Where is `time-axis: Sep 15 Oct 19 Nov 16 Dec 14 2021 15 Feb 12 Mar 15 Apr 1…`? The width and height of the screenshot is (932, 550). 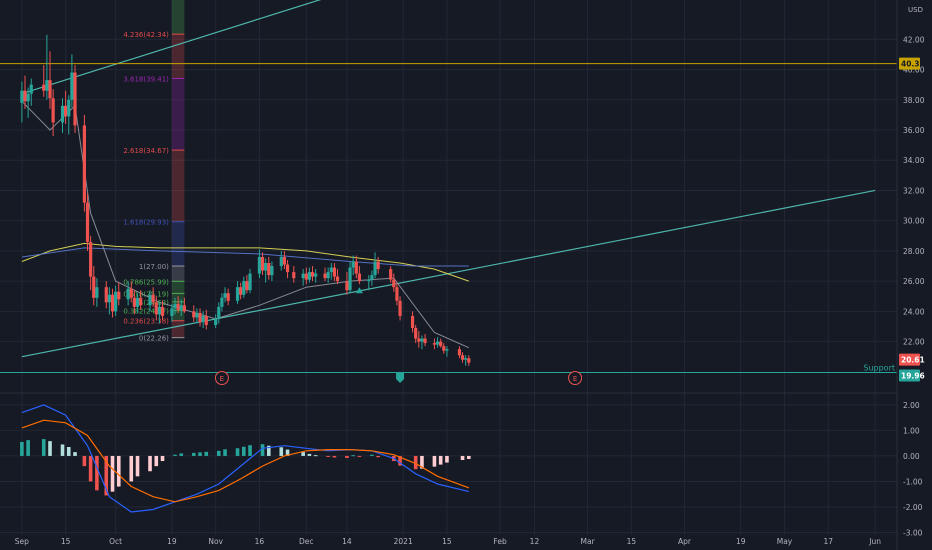 time-axis: Sep 15 Oct 19 Nov 16 Dec 14 2021 15 Feb 12 Mar 15 Apr 1… is located at coordinates (448, 541).